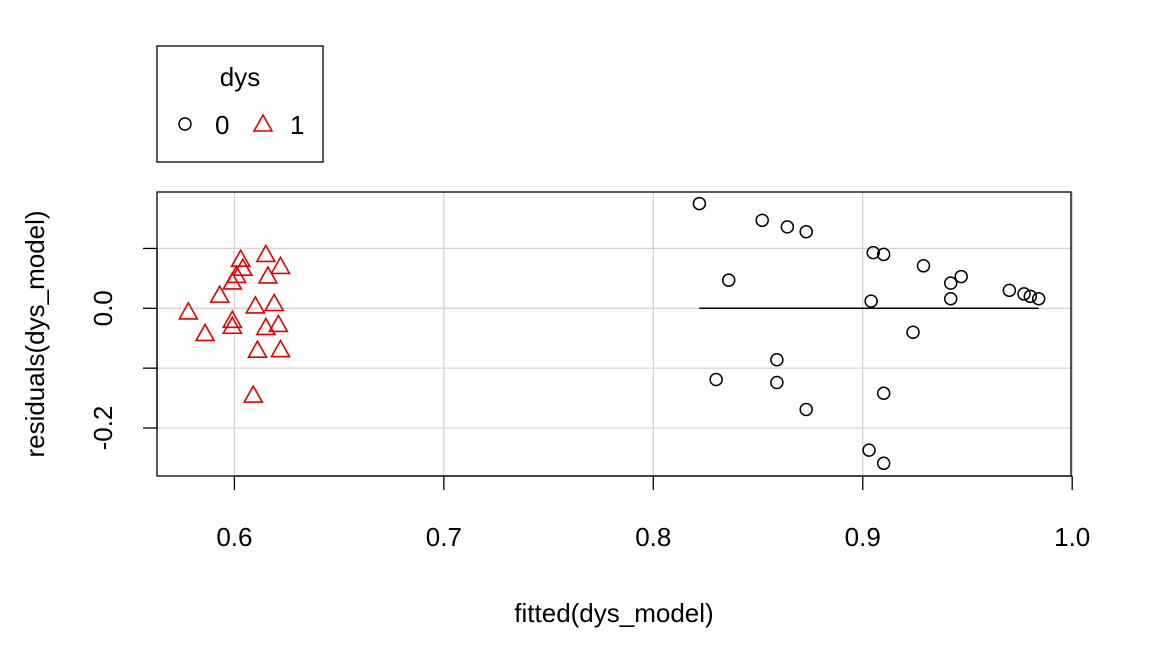 The width and height of the screenshot is (1152, 672). I want to click on legend-entry-0: 0, so click(222, 125).